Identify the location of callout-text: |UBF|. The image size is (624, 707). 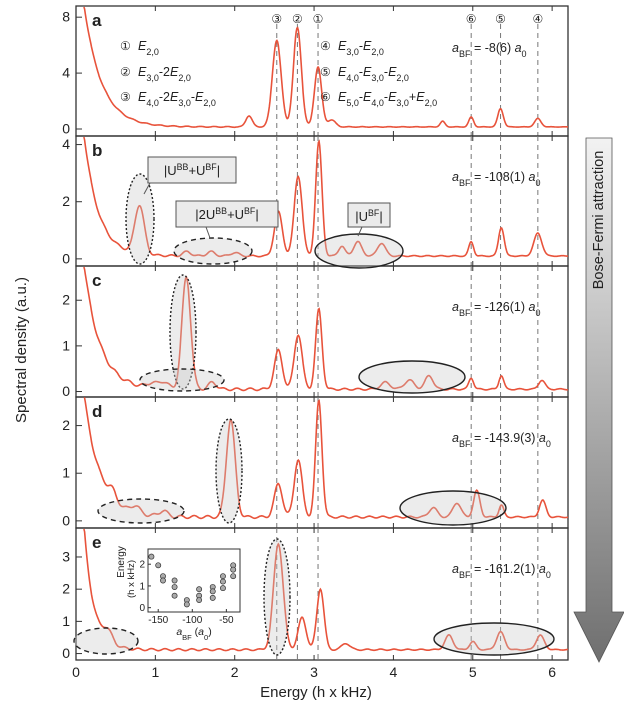
(368, 216).